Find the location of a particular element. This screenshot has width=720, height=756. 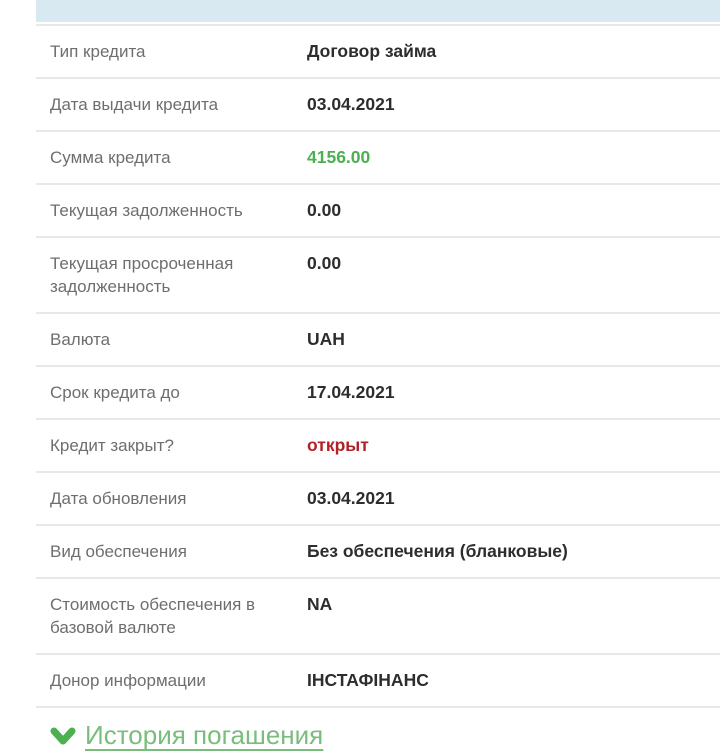

field-value-status: открыт is located at coordinates (338, 445).